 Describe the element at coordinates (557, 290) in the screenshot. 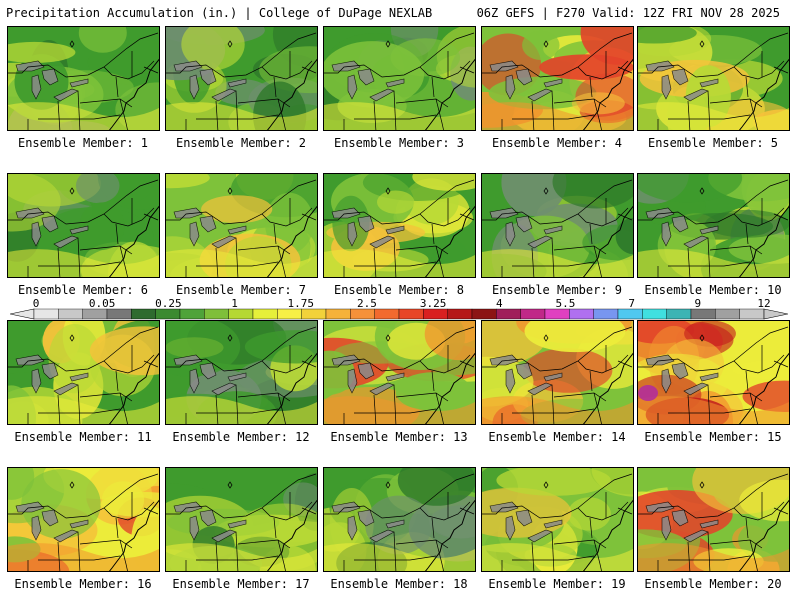

I see `ensemble-member-caption: Ensemble Member: 9` at that location.